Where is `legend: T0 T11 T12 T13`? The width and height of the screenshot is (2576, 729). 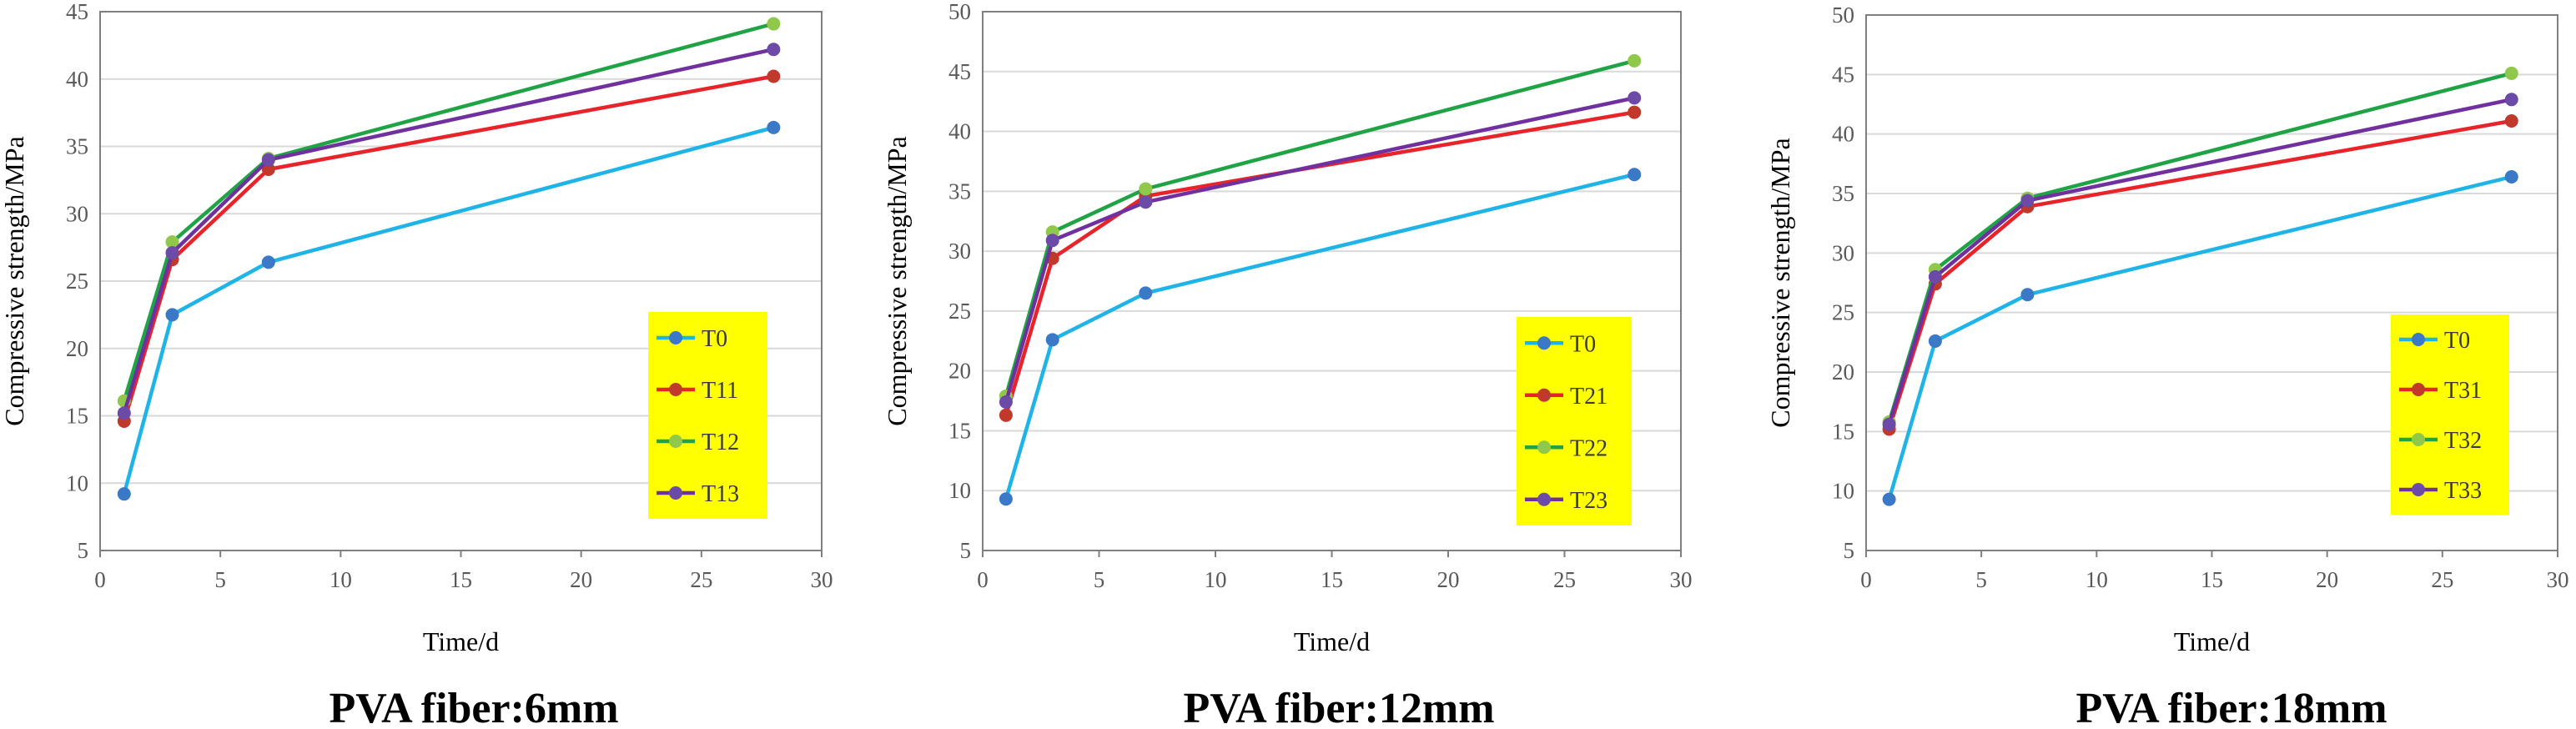
legend: T0 T11 T12 T13 is located at coordinates (707, 415).